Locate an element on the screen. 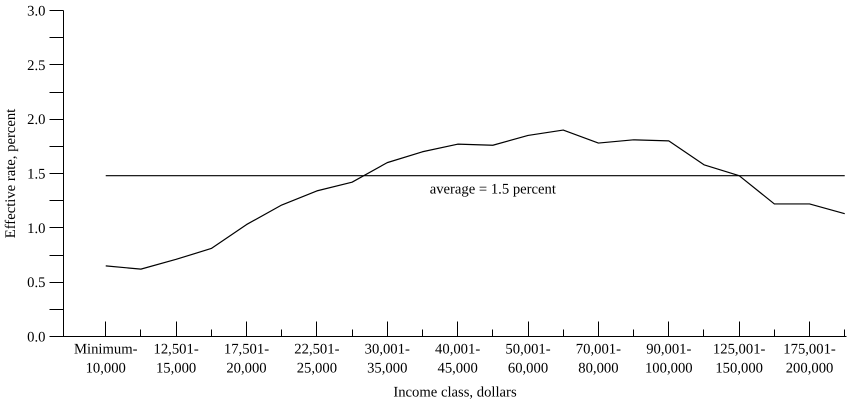 This screenshot has height=403, width=850. y-tick-label: 1.0 is located at coordinates (36, 228).